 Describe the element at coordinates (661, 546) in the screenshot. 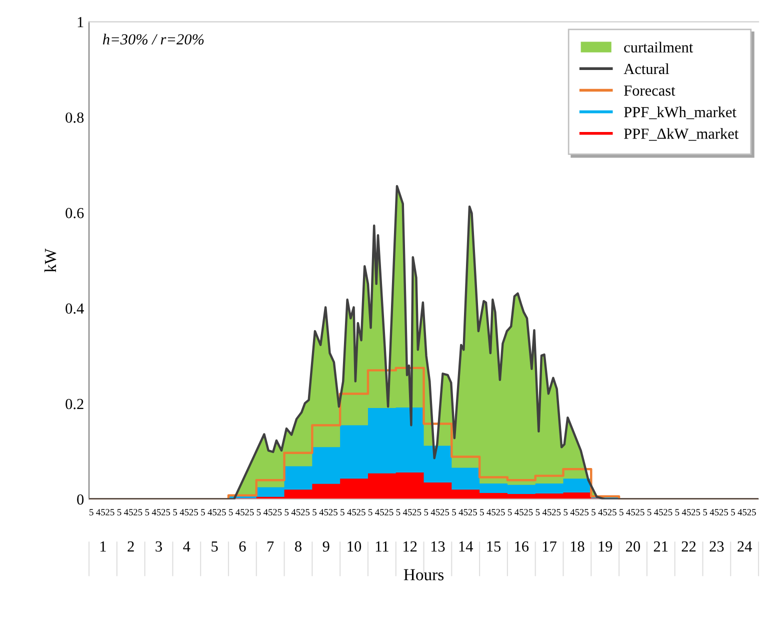

I see `x-tick-label: 21` at that location.